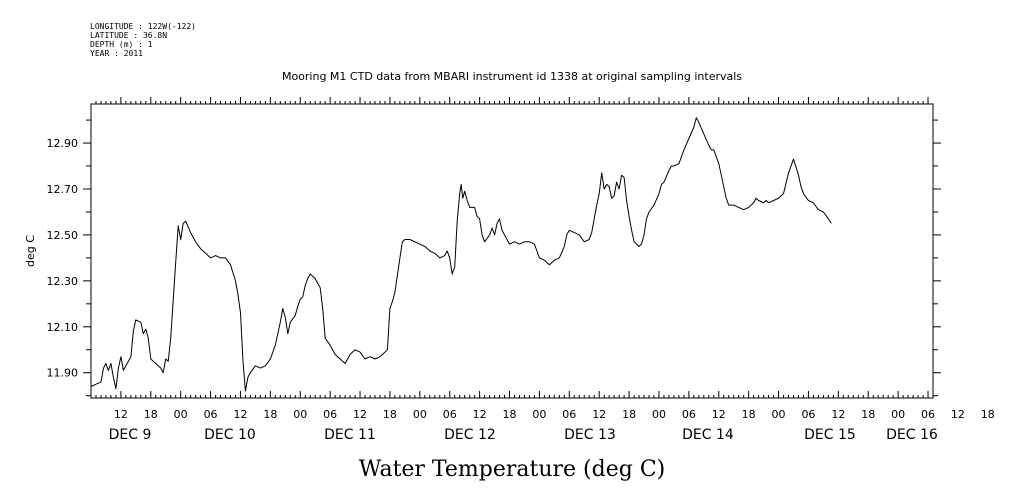 The image size is (1009, 504). Describe the element at coordinates (590, 435) in the screenshot. I see `day-label: DEC 13` at that location.